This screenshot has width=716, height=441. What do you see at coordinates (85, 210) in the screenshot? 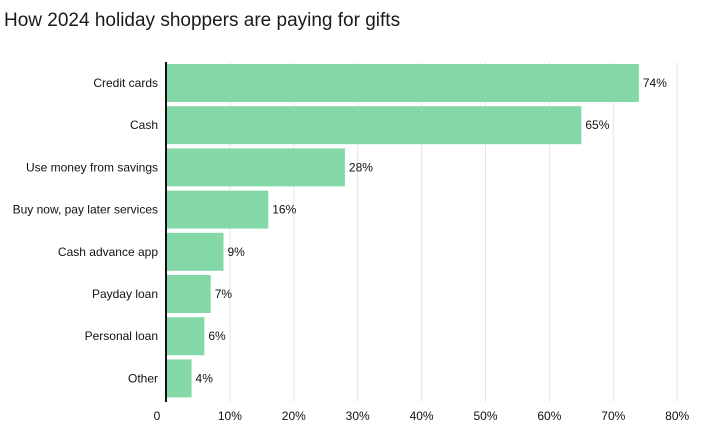
I see `category-label: Buy now, pay later services` at bounding box center [85, 210].